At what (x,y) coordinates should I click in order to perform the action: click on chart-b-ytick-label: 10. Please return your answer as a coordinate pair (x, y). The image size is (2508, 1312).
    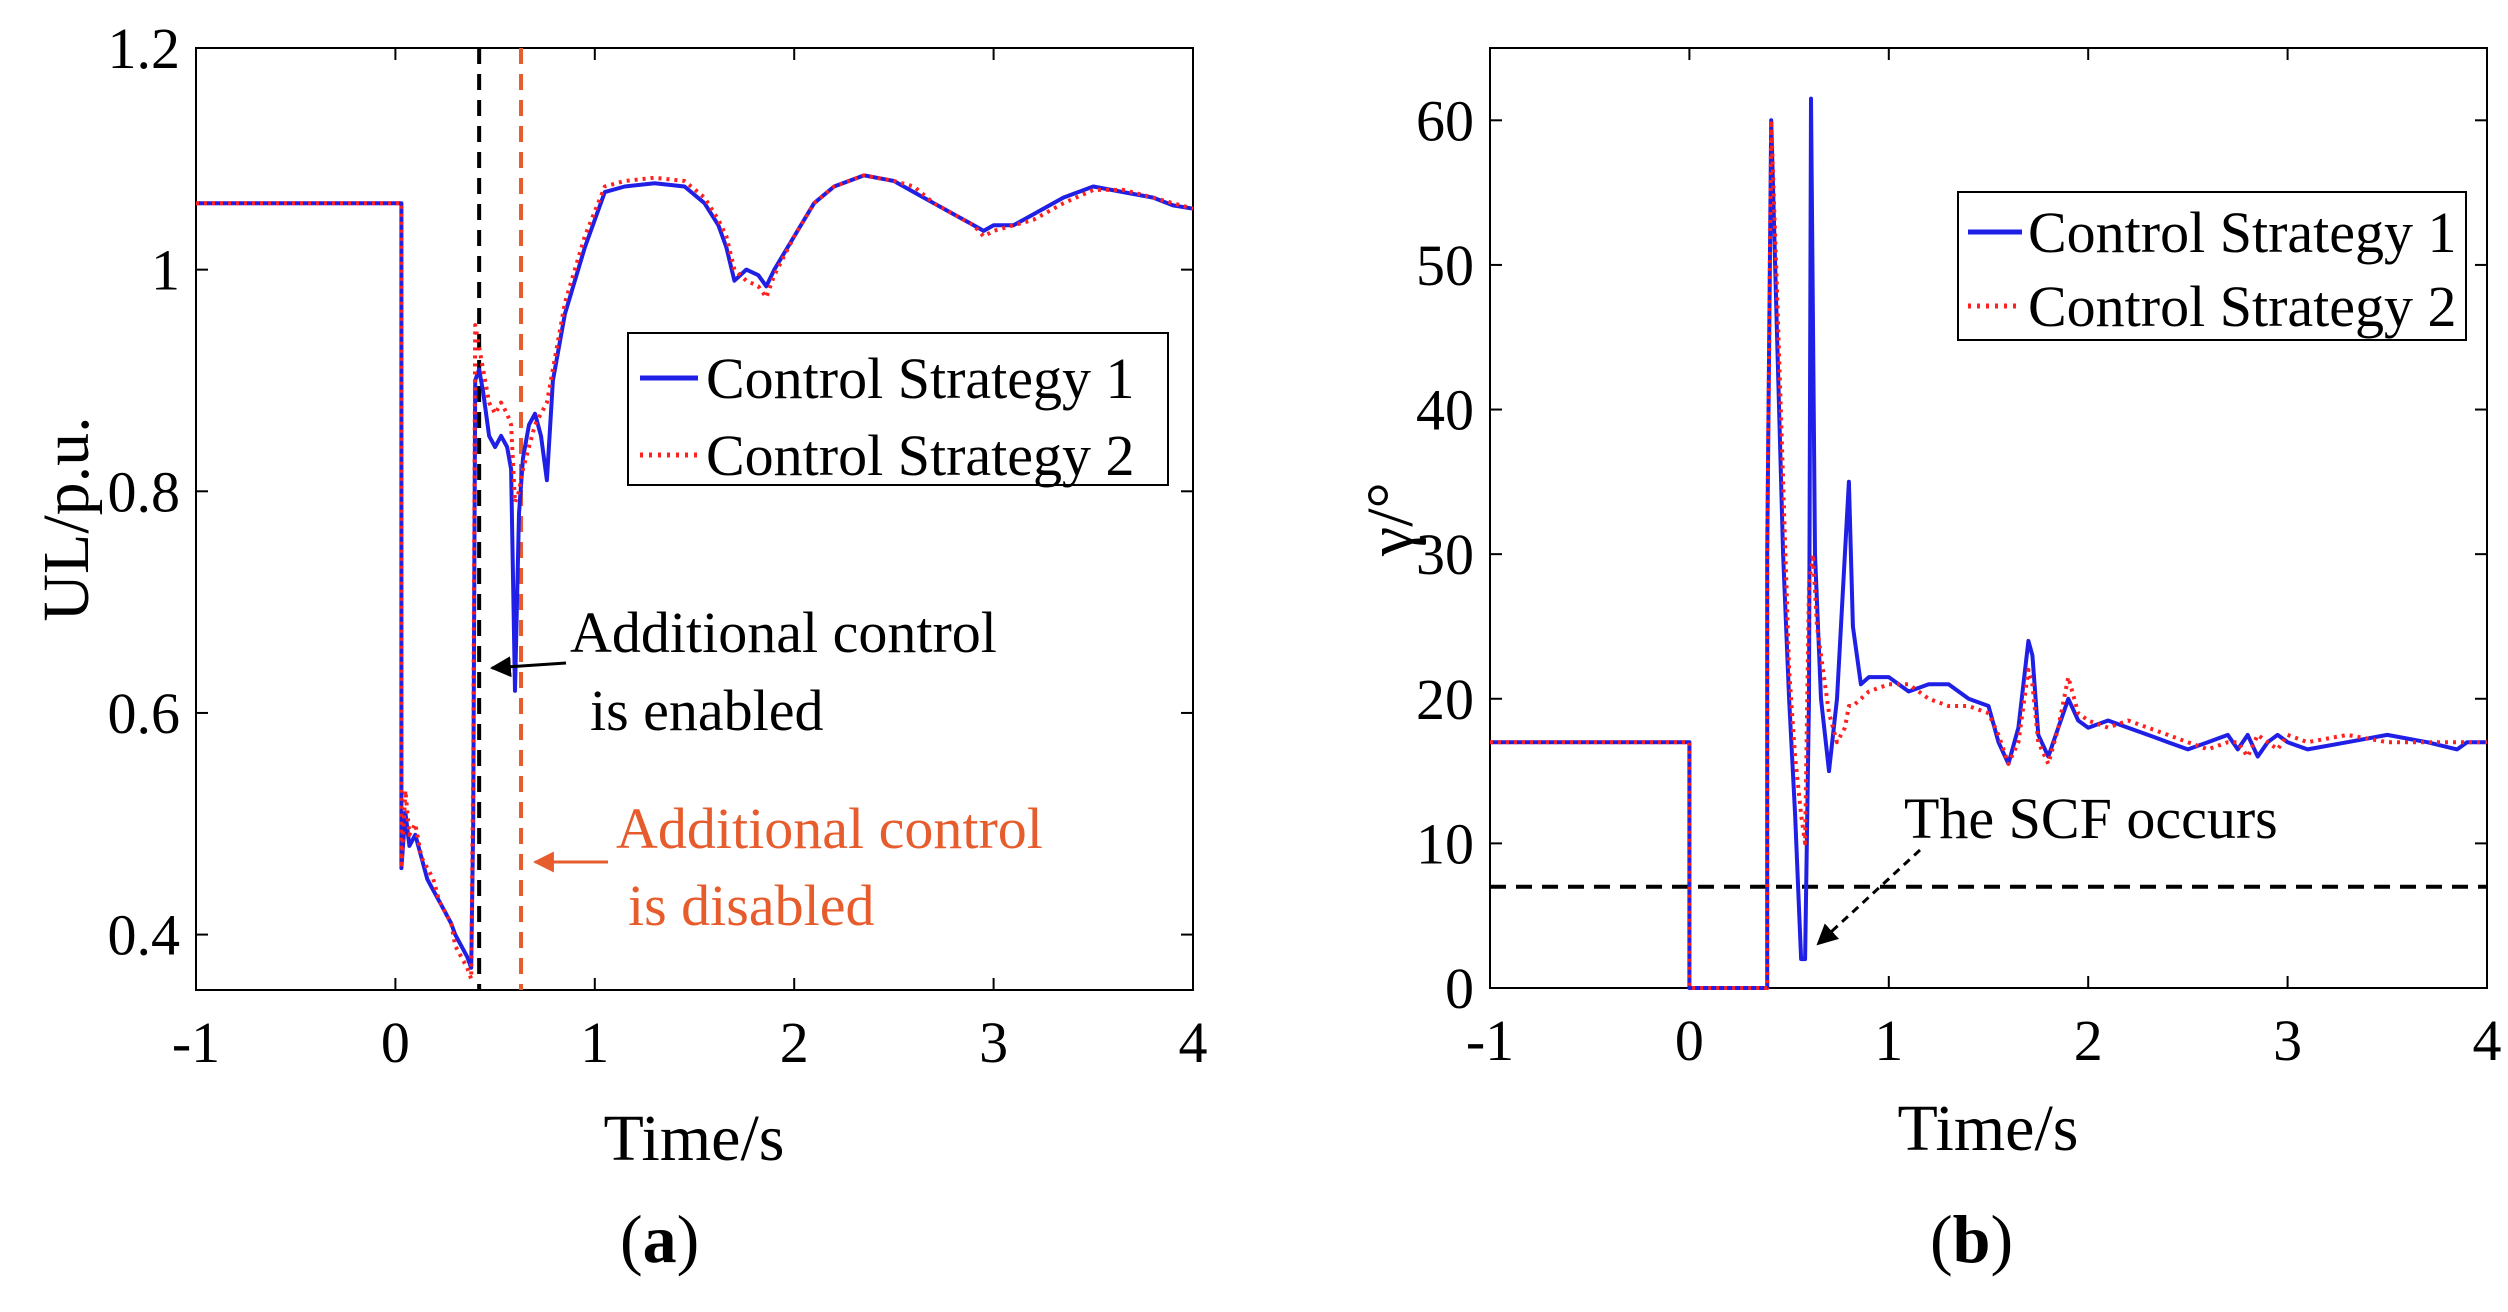
    Looking at the image, I should click on (1445, 843).